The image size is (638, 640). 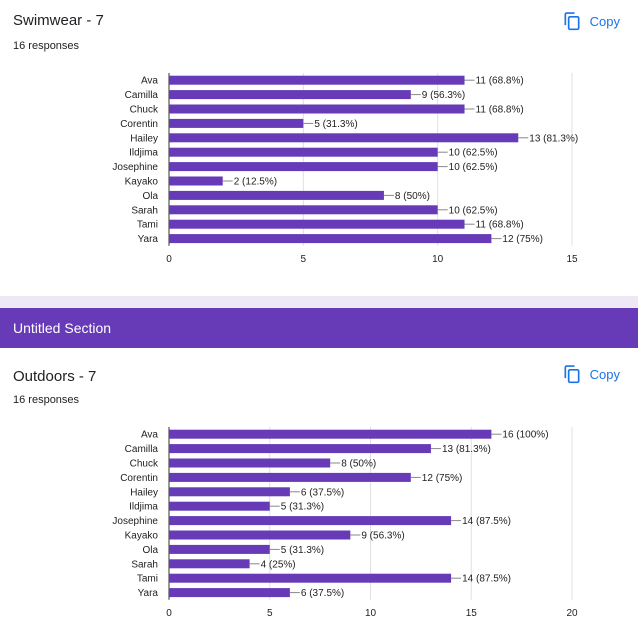 What do you see at coordinates (62, 328) in the screenshot?
I see `section-title: Untitled Section` at bounding box center [62, 328].